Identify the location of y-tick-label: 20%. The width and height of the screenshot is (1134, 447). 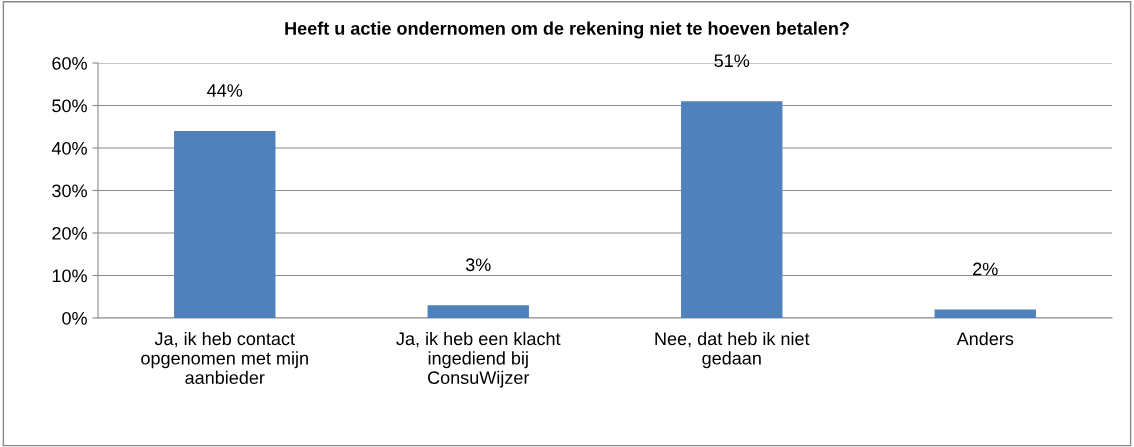
(69, 233).